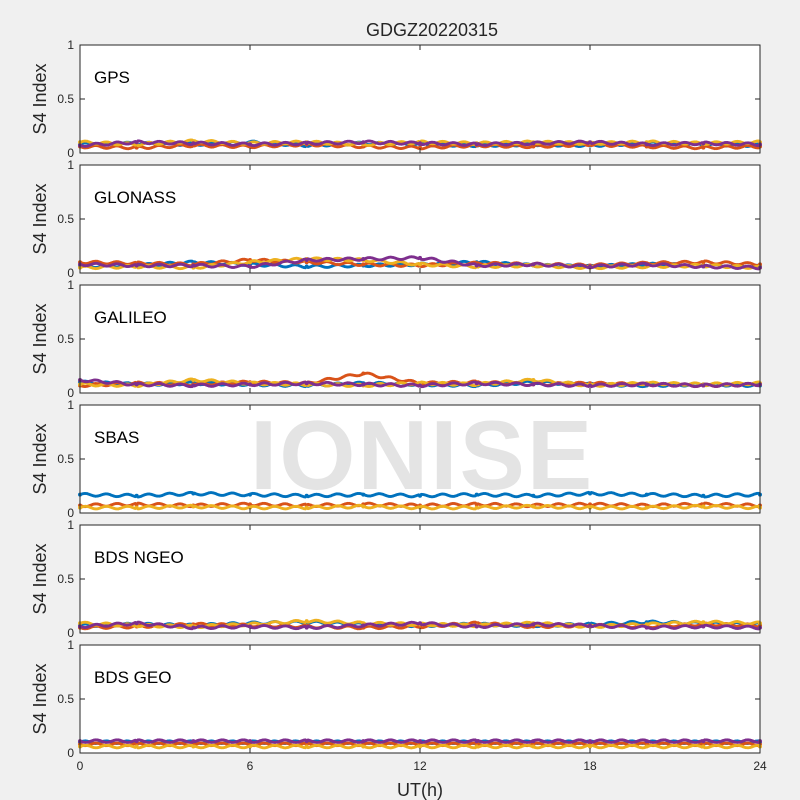 This screenshot has height=800, width=800. Describe the element at coordinates (135, 197) in the screenshot. I see `panel-label: GLONASS` at that location.